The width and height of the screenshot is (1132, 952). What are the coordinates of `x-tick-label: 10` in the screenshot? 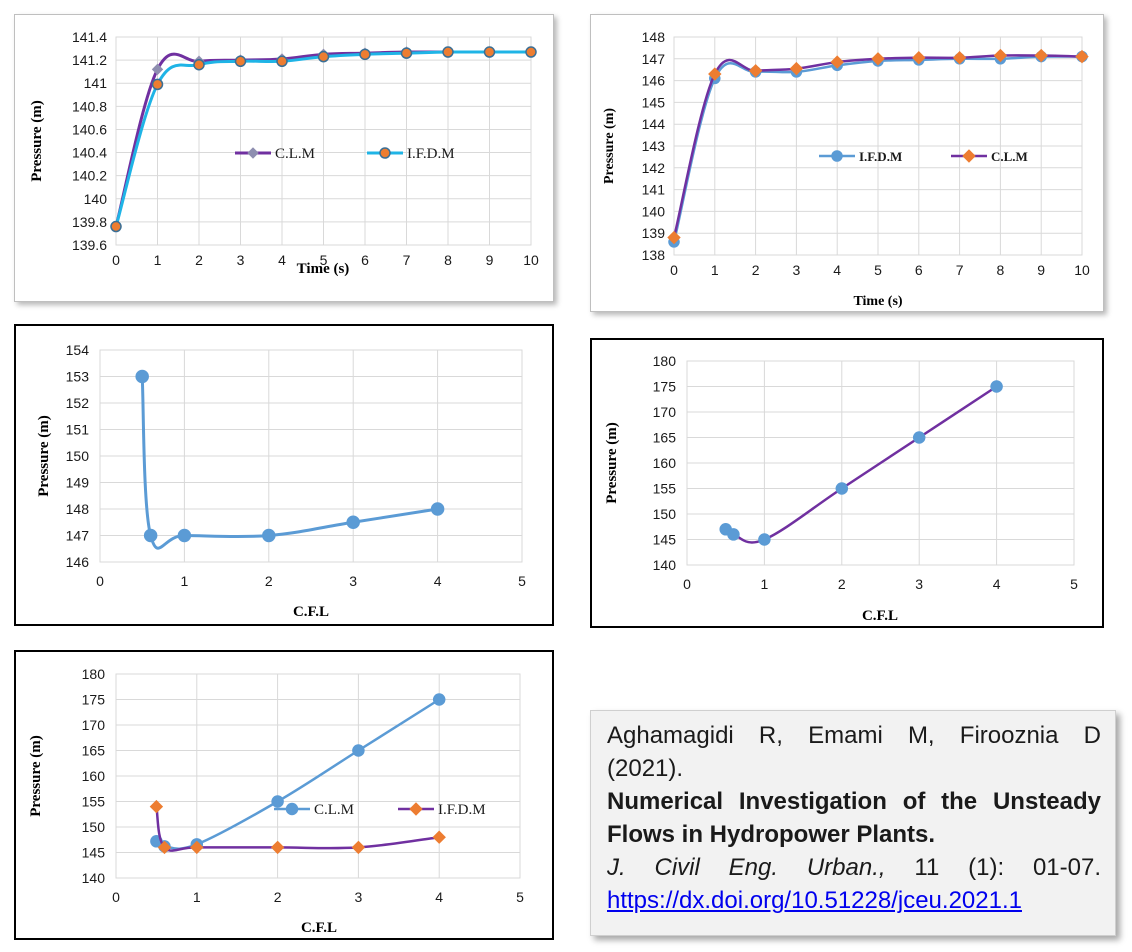 It's located at (531, 260).